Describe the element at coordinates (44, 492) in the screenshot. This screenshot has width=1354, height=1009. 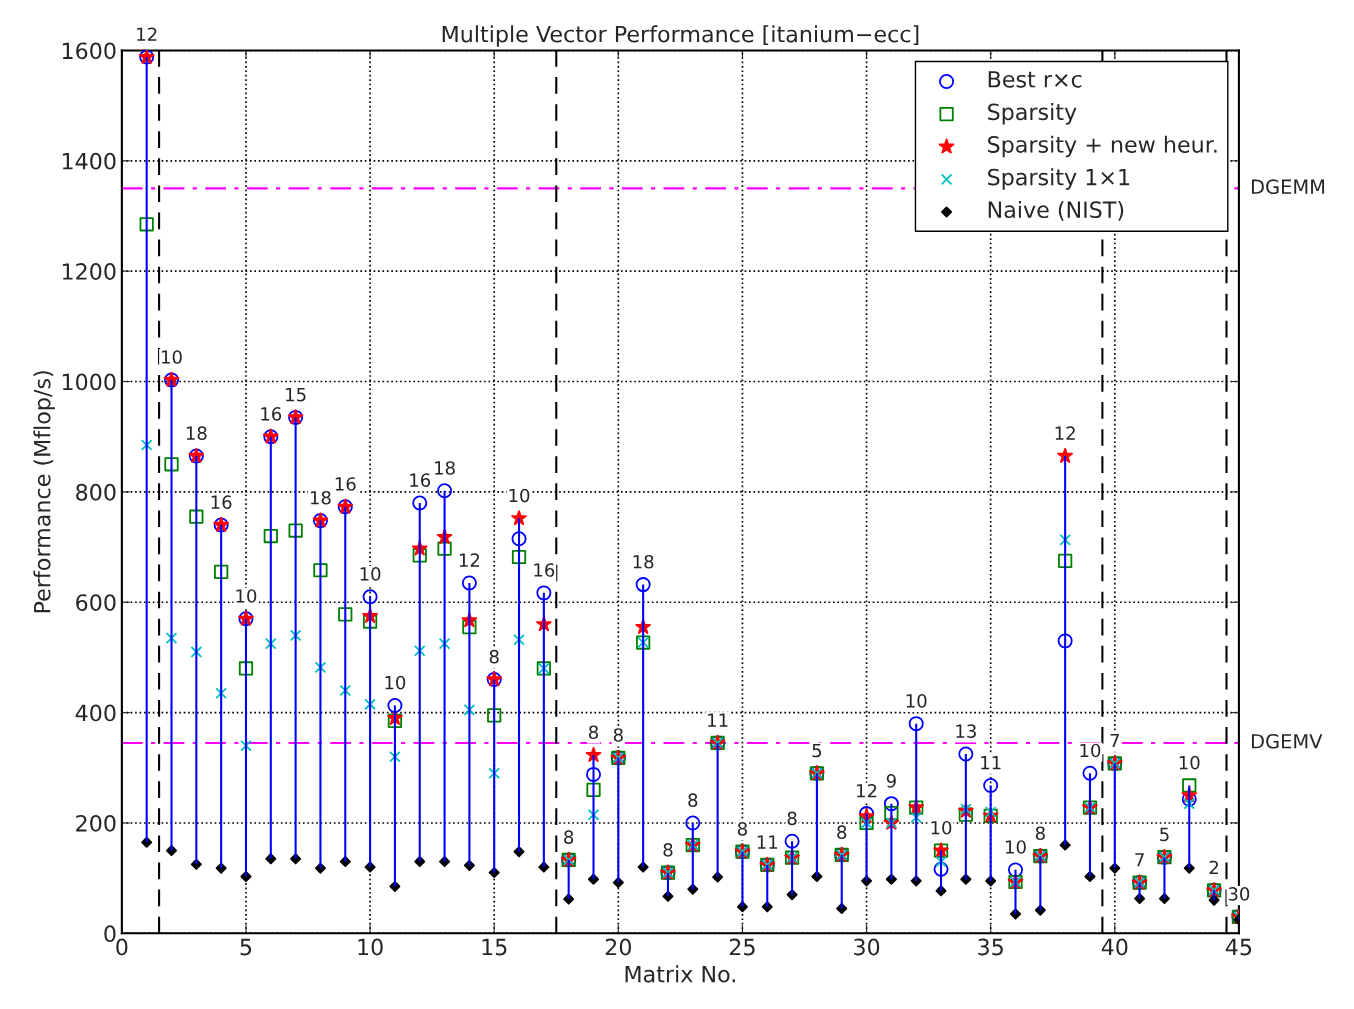
I see `y-axis-title: Performance (Mflop/s)` at that location.